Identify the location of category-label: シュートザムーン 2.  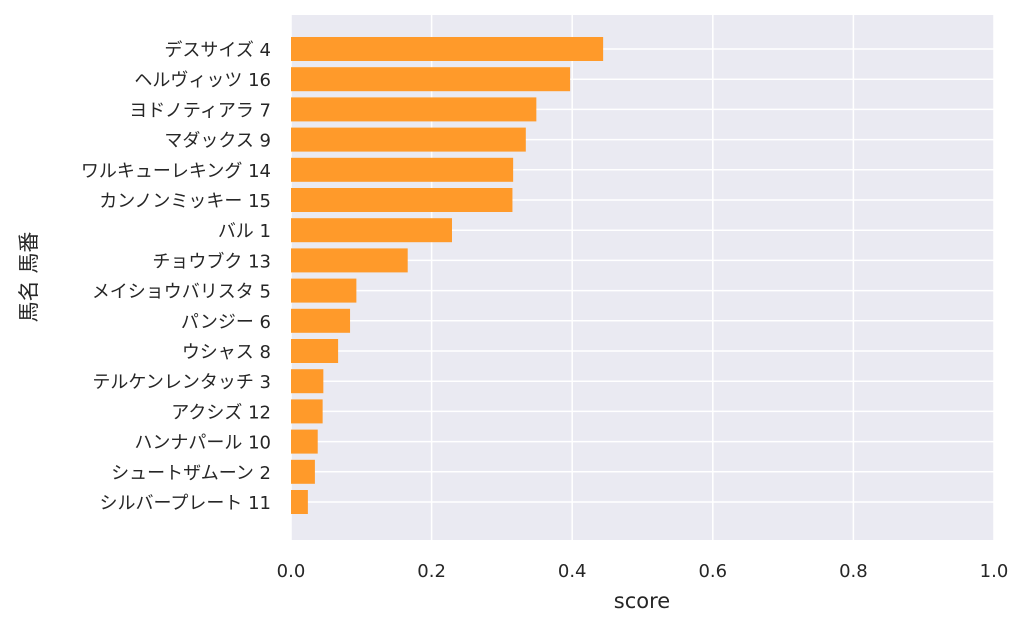
(191, 473).